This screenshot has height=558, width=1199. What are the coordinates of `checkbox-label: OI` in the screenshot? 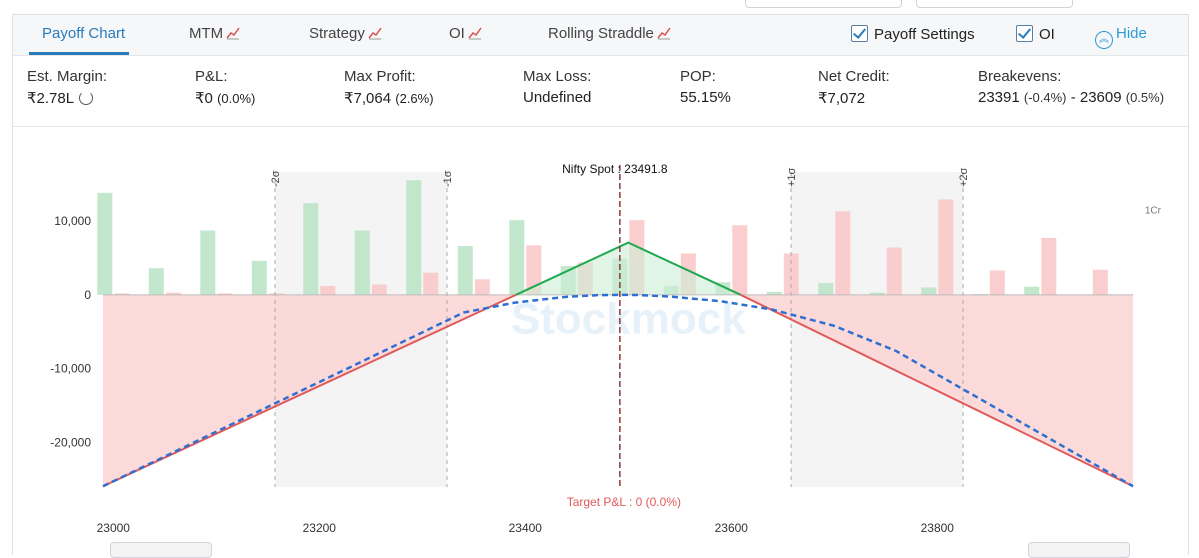 It's located at (1047, 34).